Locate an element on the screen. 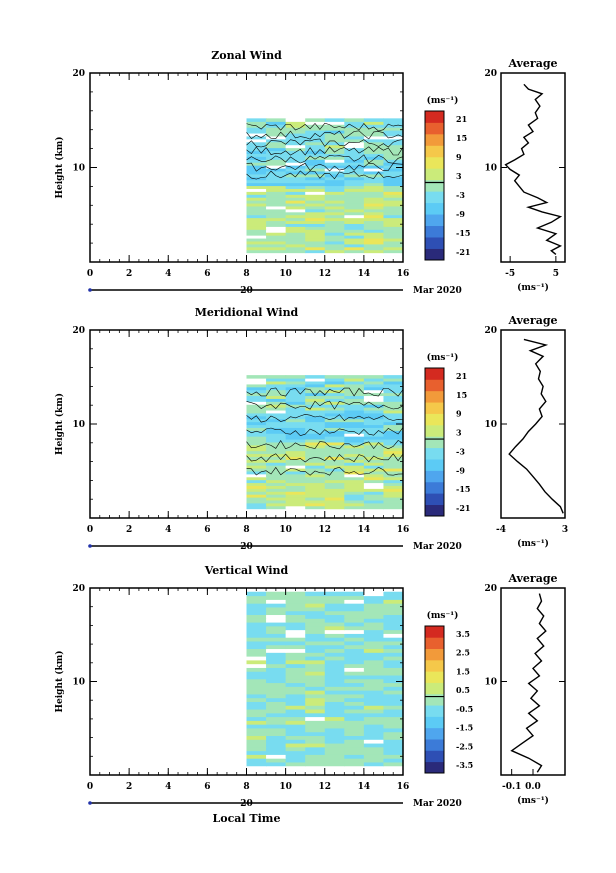 The image size is (616, 873). panel-title: Vertical Wind is located at coordinates (246, 570).